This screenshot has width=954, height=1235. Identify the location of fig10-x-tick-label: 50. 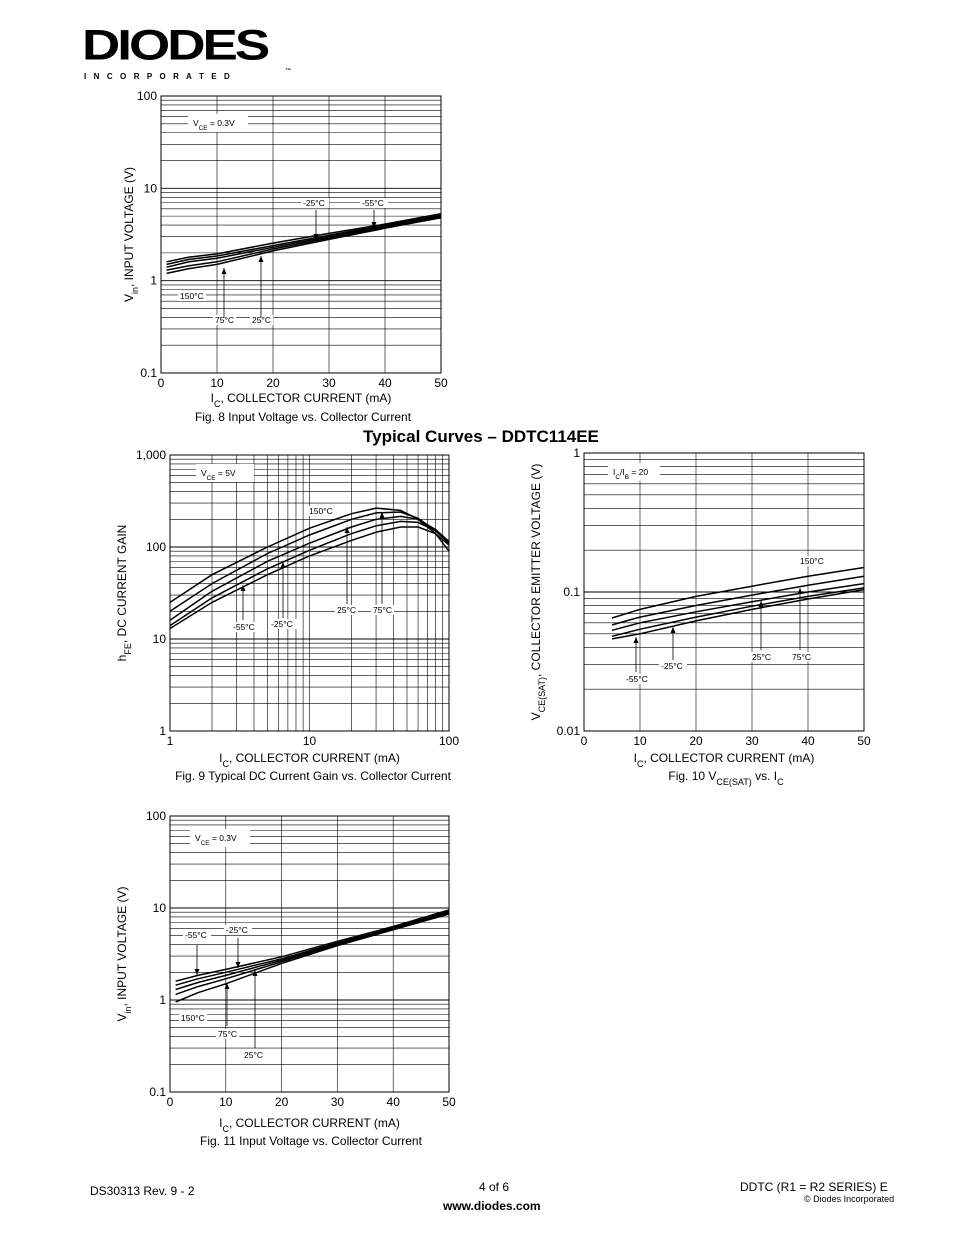
(864, 741).